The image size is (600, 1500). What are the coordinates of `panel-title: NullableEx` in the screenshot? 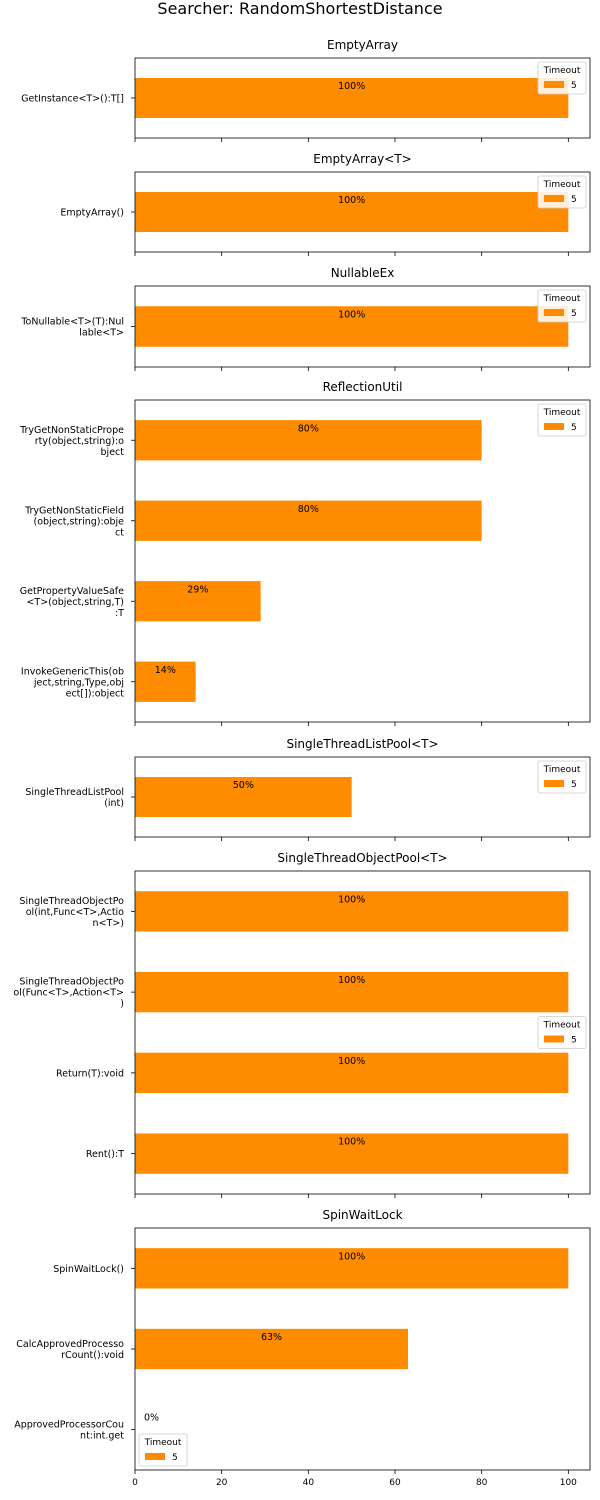 It's located at (363, 273).